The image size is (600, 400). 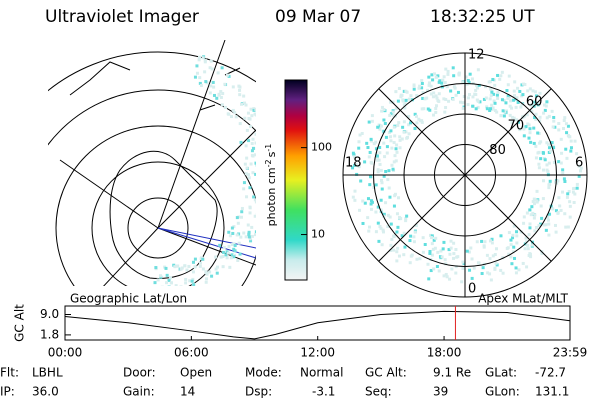 I want to click on colorbar, so click(x=296, y=180).